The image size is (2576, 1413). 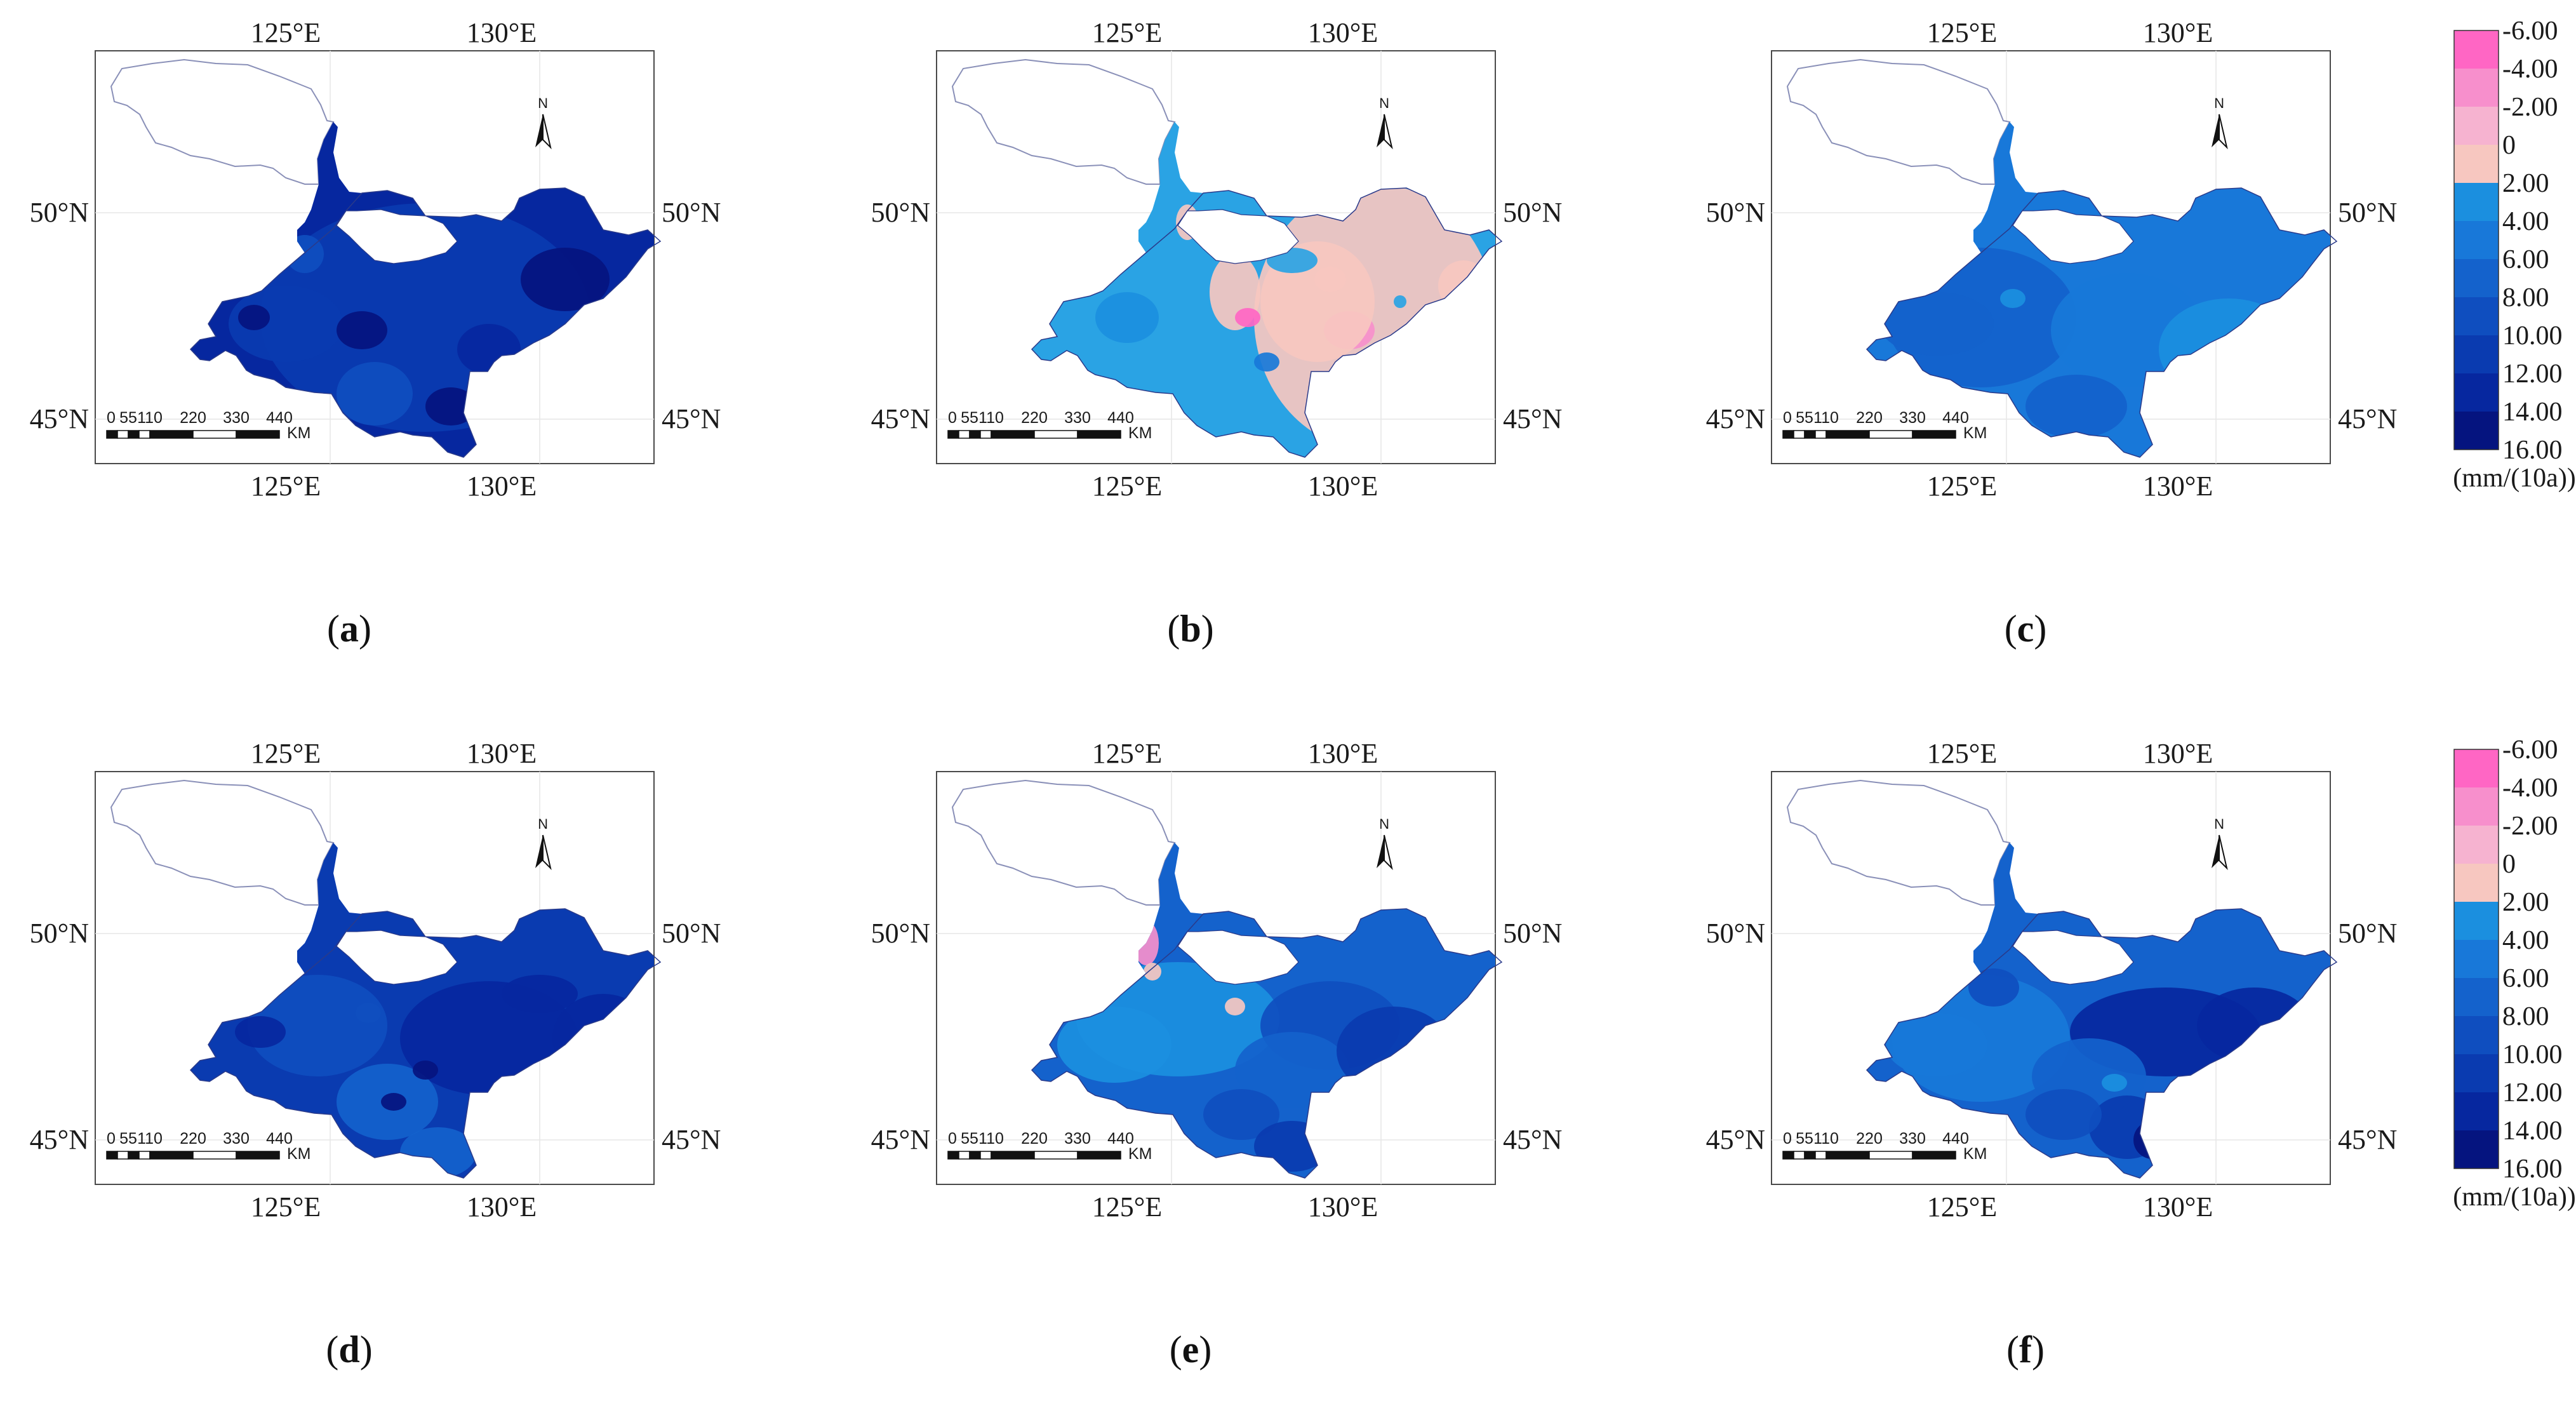 I want to click on colorbar-label: 8.00, so click(x=2526, y=298).